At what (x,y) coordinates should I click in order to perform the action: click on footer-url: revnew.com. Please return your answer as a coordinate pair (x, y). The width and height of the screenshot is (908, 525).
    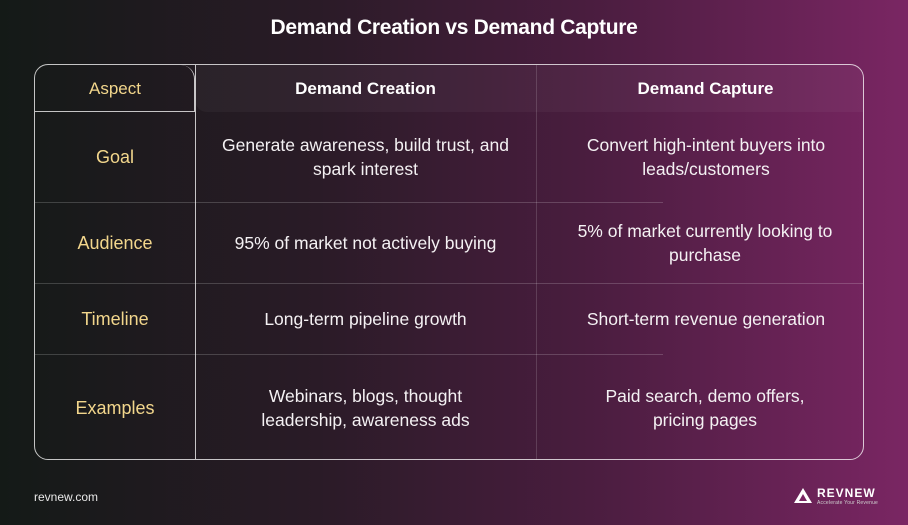
    Looking at the image, I should click on (66, 497).